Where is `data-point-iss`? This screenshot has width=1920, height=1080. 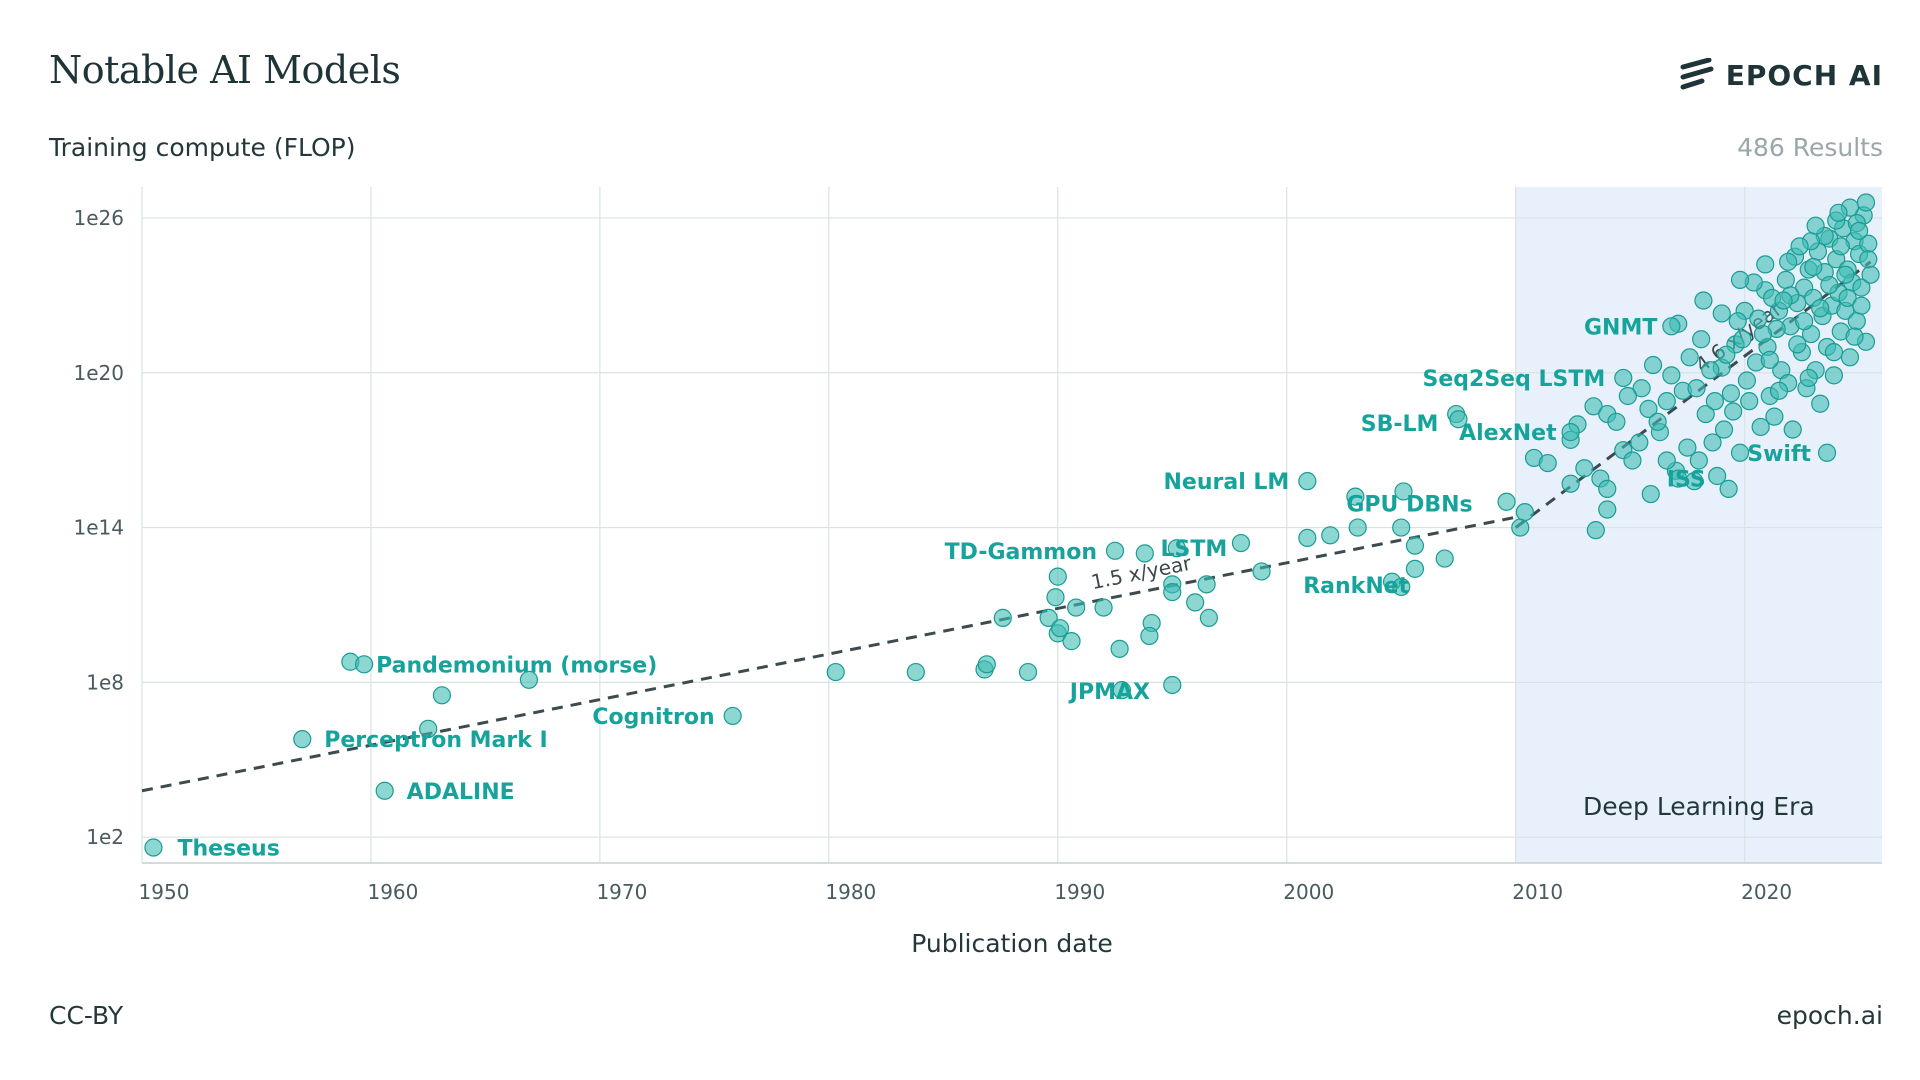
data-point-iss is located at coordinates (1678, 478).